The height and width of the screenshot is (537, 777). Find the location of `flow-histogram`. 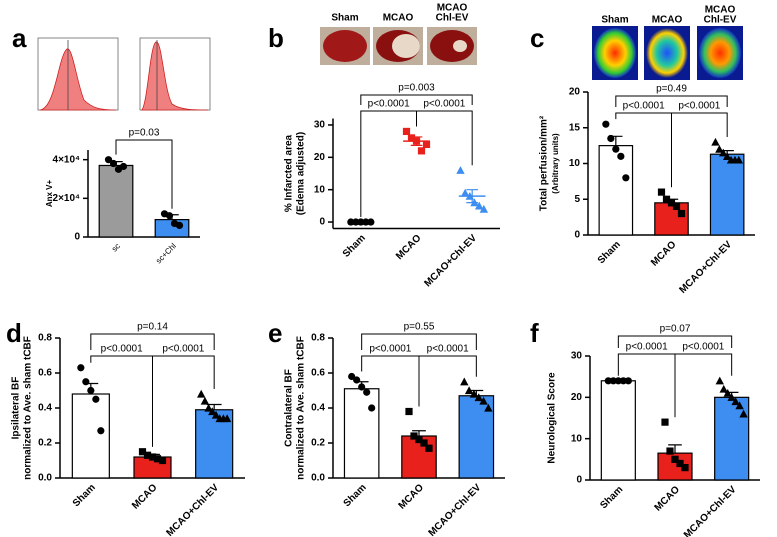

flow-histogram is located at coordinates (78, 74).